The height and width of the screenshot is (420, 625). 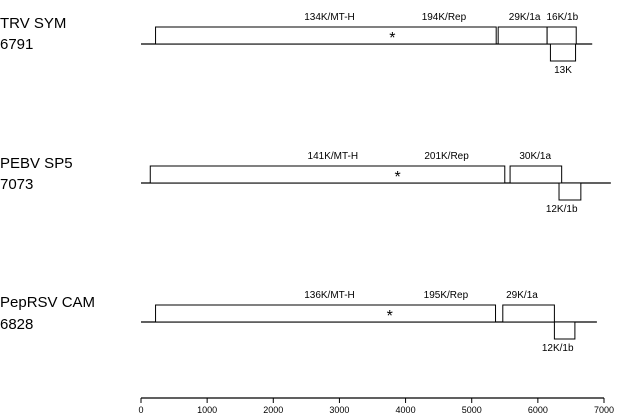 What do you see at coordinates (446, 156) in the screenshot?
I see `orf-label-replicase: 201K/Rep` at bounding box center [446, 156].